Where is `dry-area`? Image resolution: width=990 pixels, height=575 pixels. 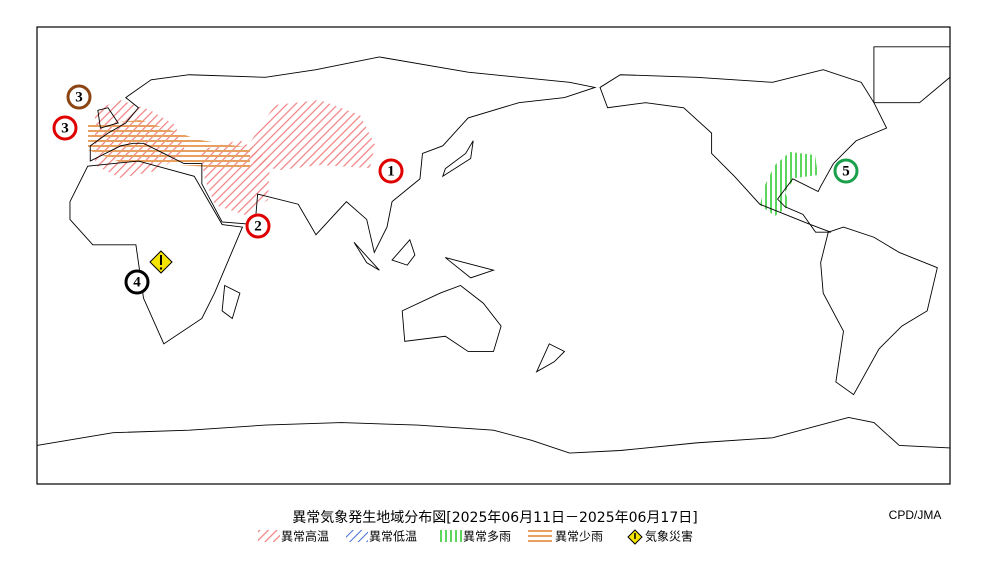
dry-area is located at coordinates (169, 145).